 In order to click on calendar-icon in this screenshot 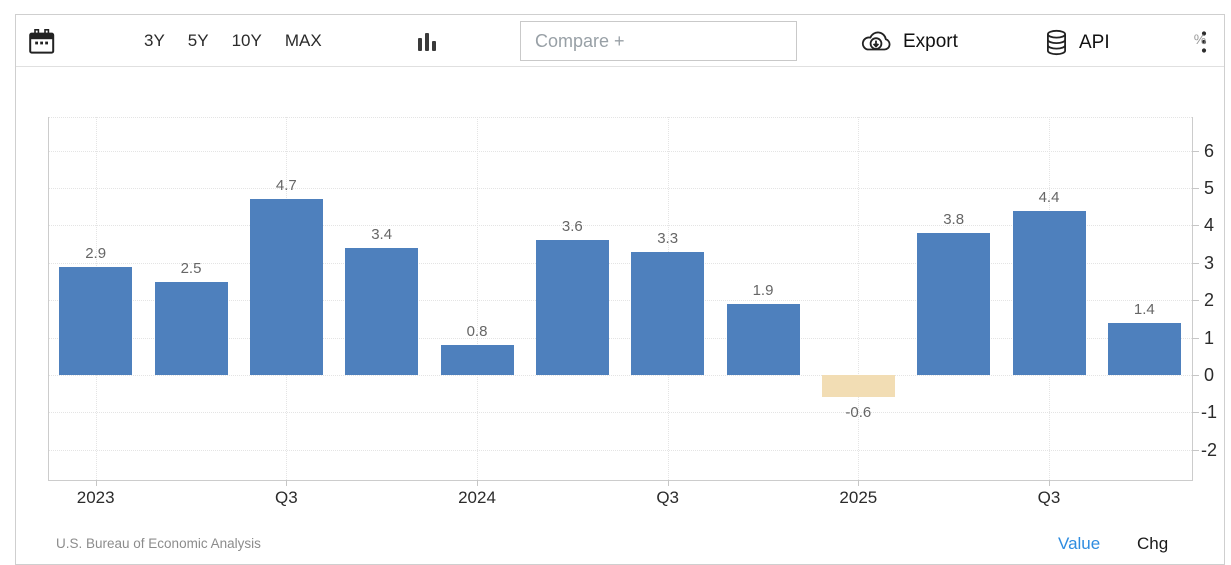, I will do `click(41, 41)`.